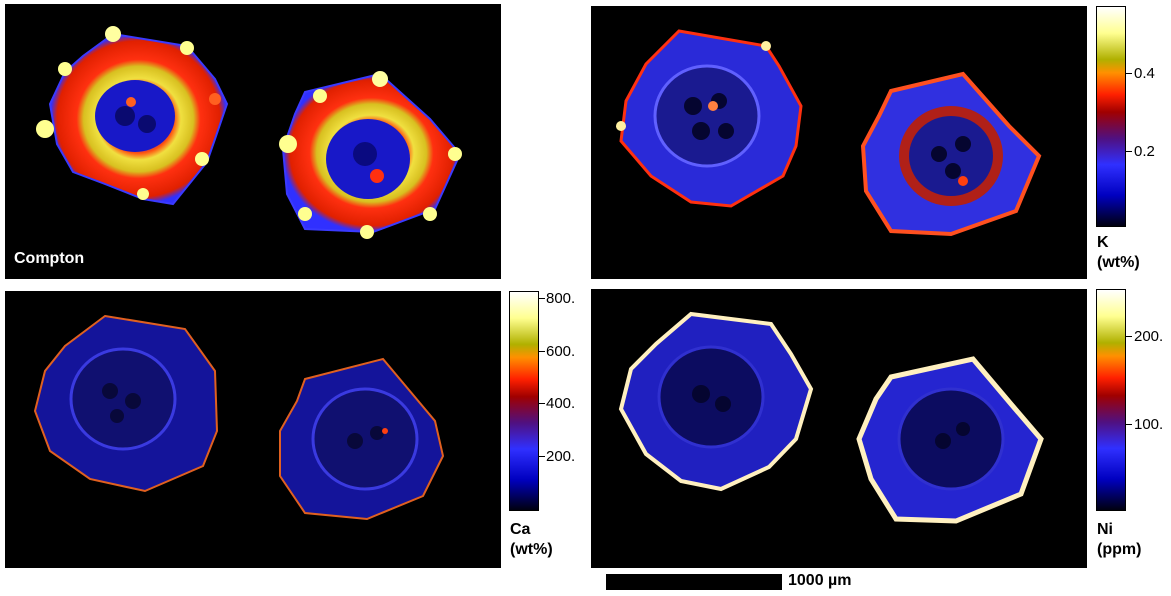 This screenshot has width=1171, height=596. Describe the element at coordinates (1111, 116) in the screenshot. I see `potassium-colorbar` at that location.